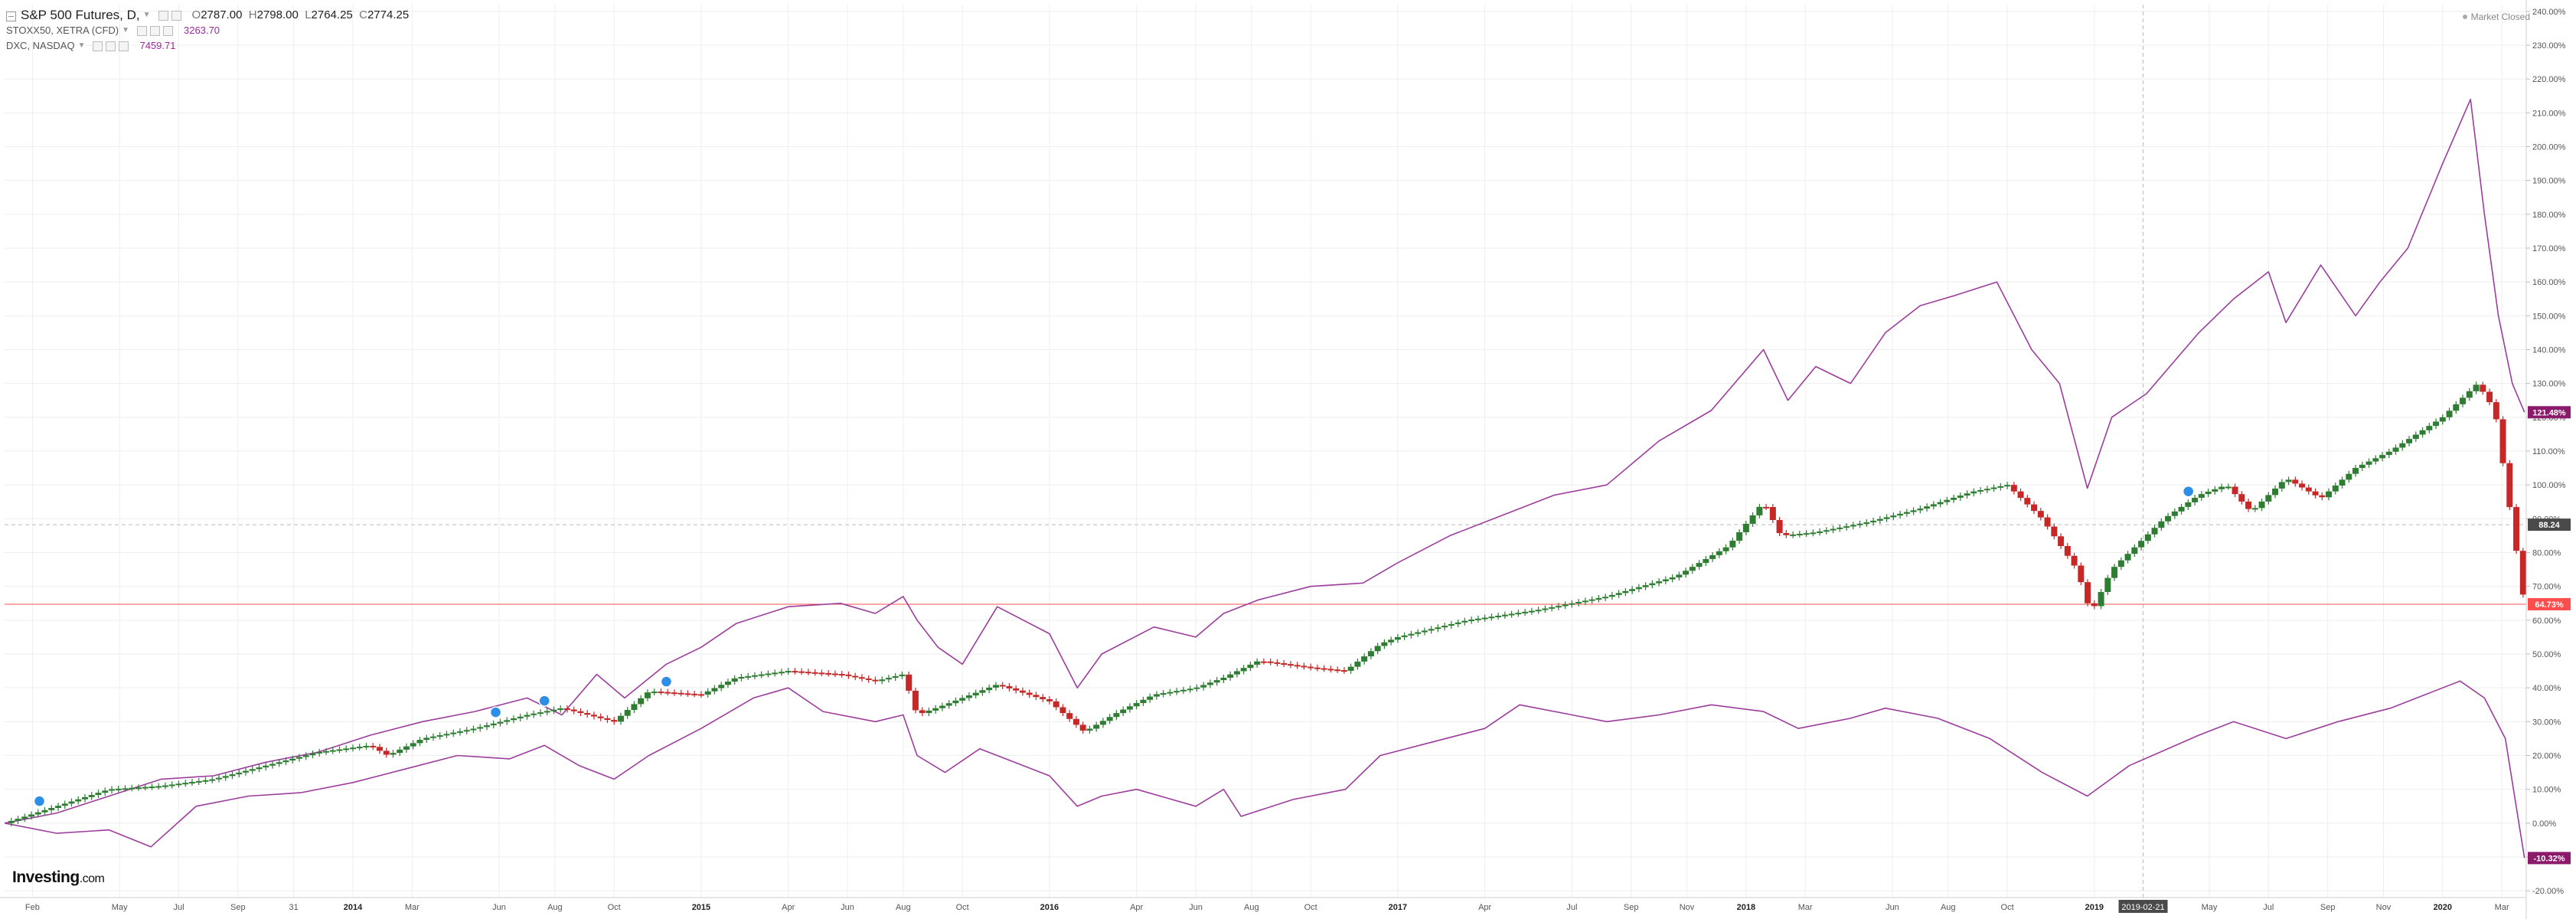 Image resolution: width=2576 pixels, height=919 pixels. I want to click on close-value: 2774.25, so click(388, 14).